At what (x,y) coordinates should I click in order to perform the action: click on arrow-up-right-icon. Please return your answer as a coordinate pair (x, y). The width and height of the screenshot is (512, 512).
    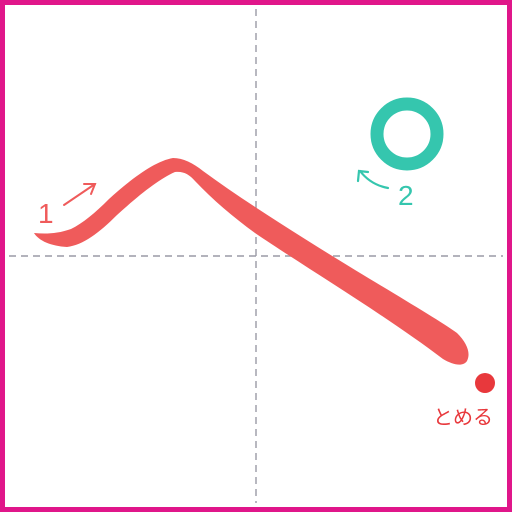
    Looking at the image, I should click on (80, 194).